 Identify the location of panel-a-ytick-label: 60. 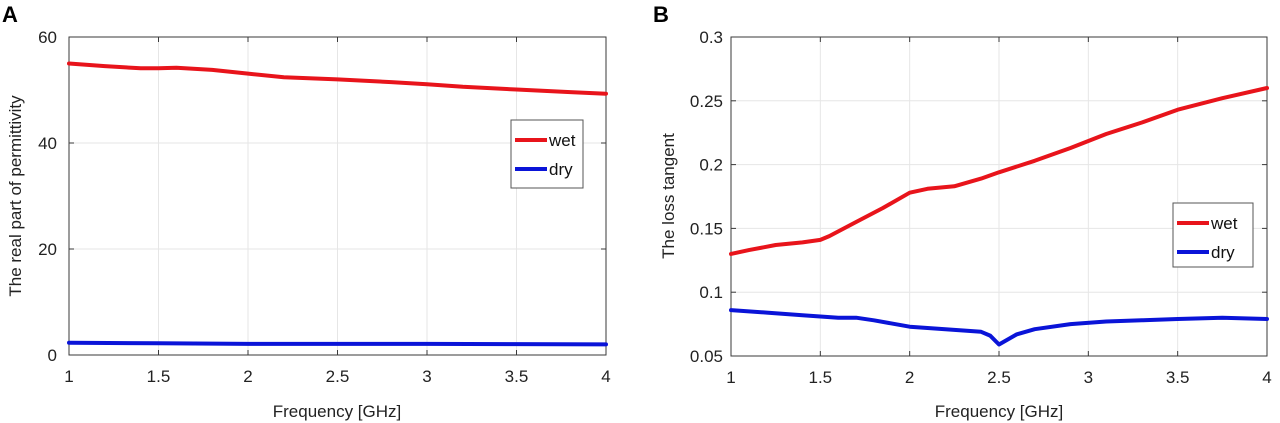
(47, 37).